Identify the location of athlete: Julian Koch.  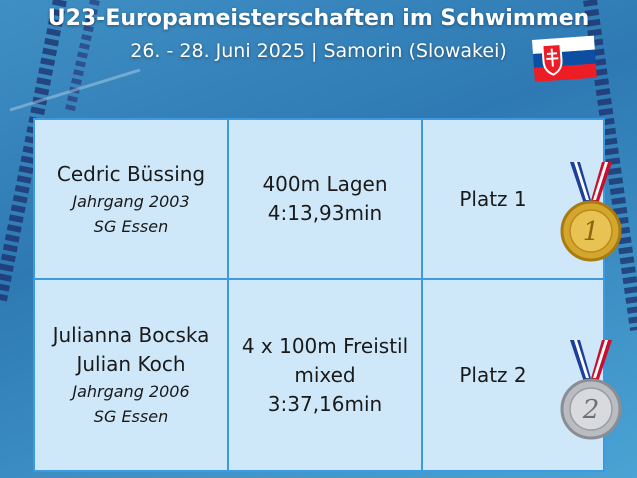
(131, 364).